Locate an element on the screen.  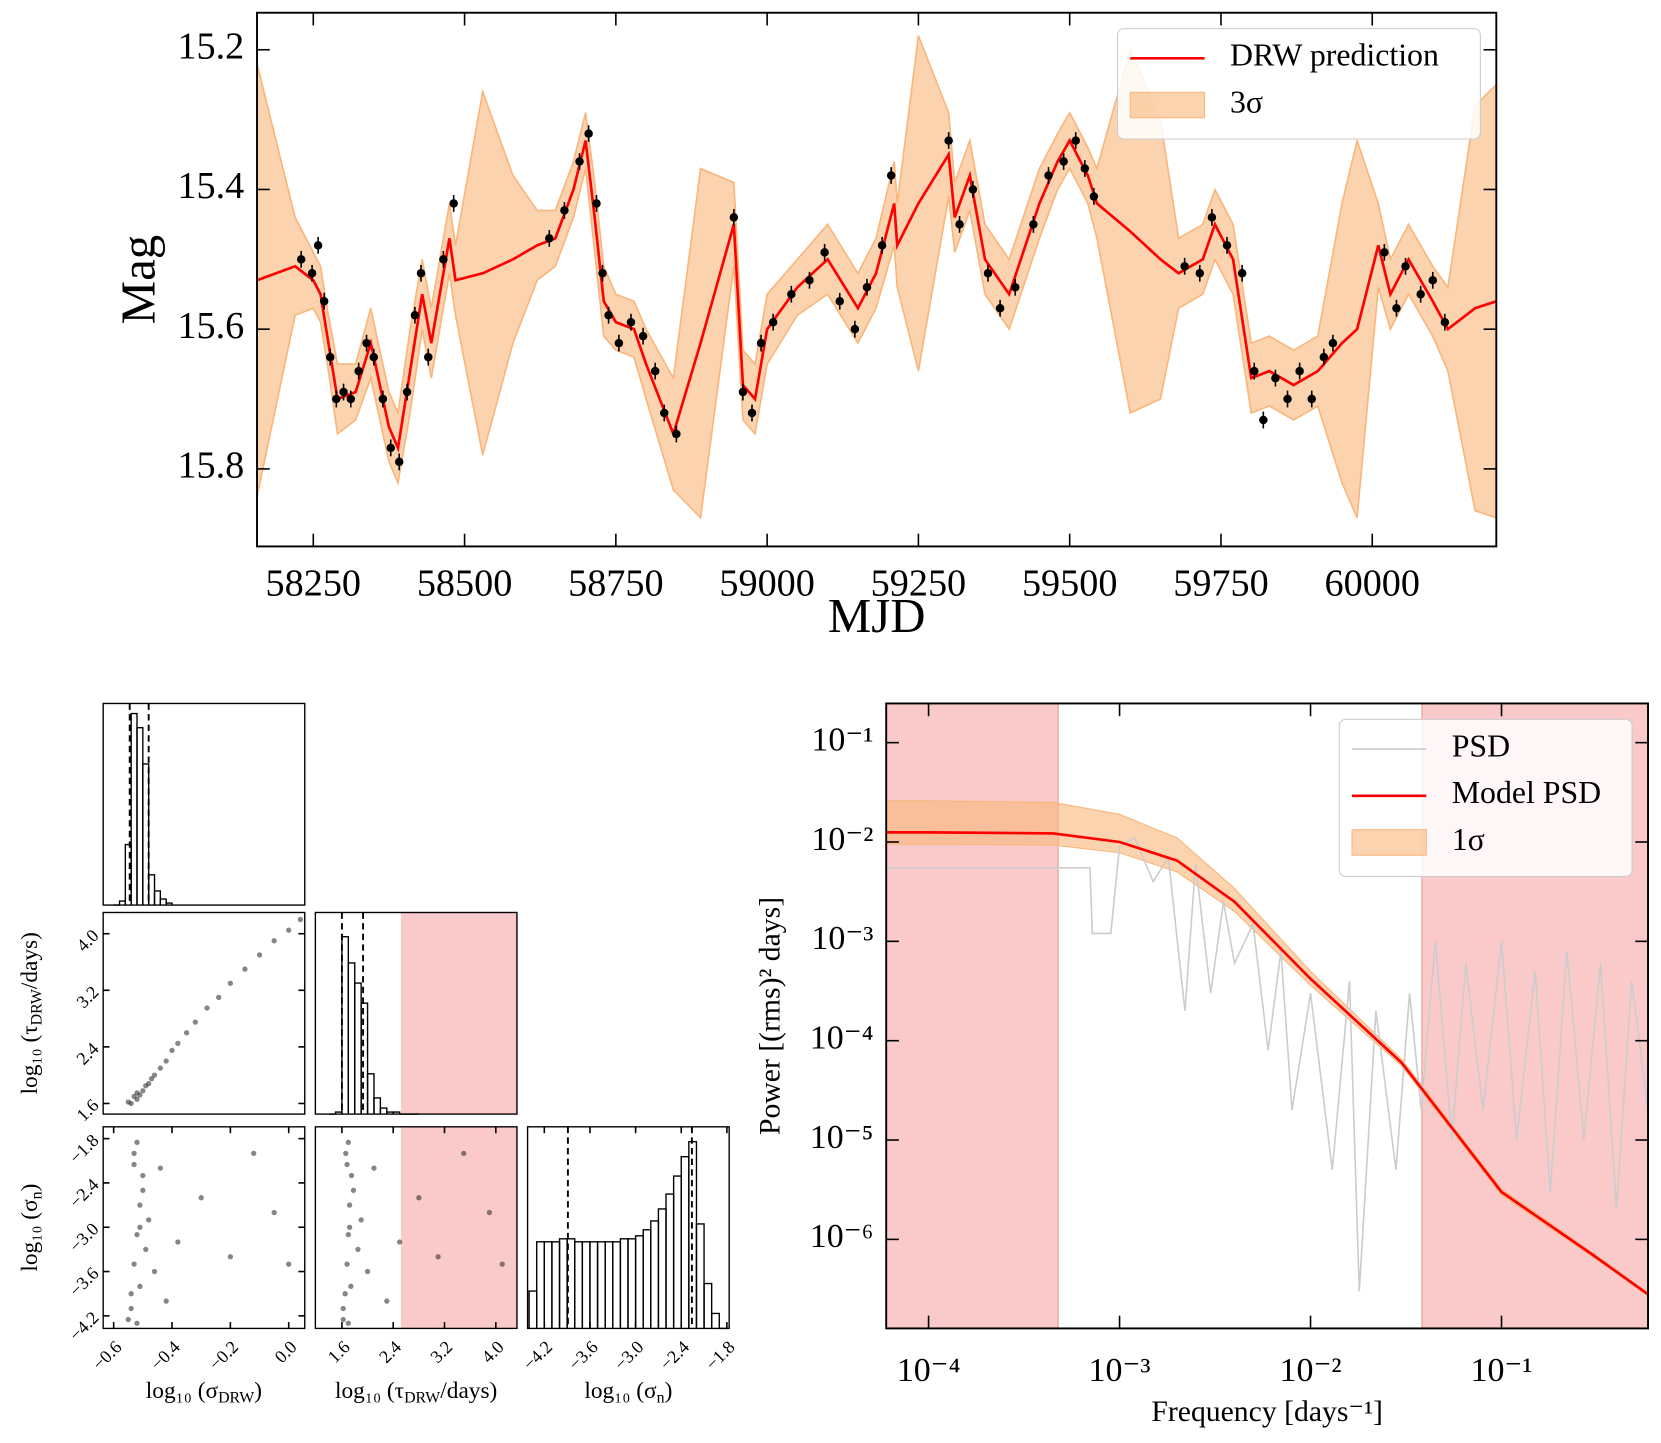
x-tick-label: 10⁻³ is located at coordinates (1120, 1370).